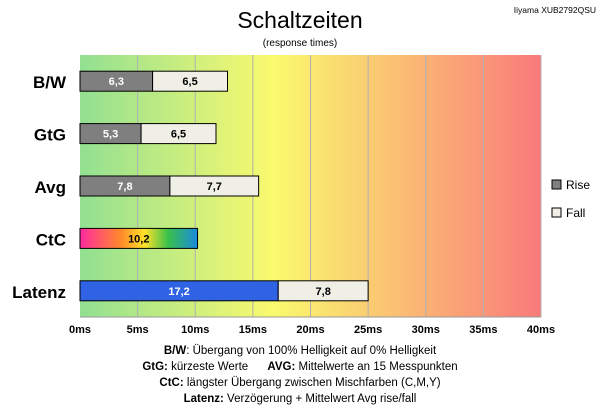 This screenshot has width=600, height=415. What do you see at coordinates (51, 239) in the screenshot?
I see `category-label: CtC` at bounding box center [51, 239].